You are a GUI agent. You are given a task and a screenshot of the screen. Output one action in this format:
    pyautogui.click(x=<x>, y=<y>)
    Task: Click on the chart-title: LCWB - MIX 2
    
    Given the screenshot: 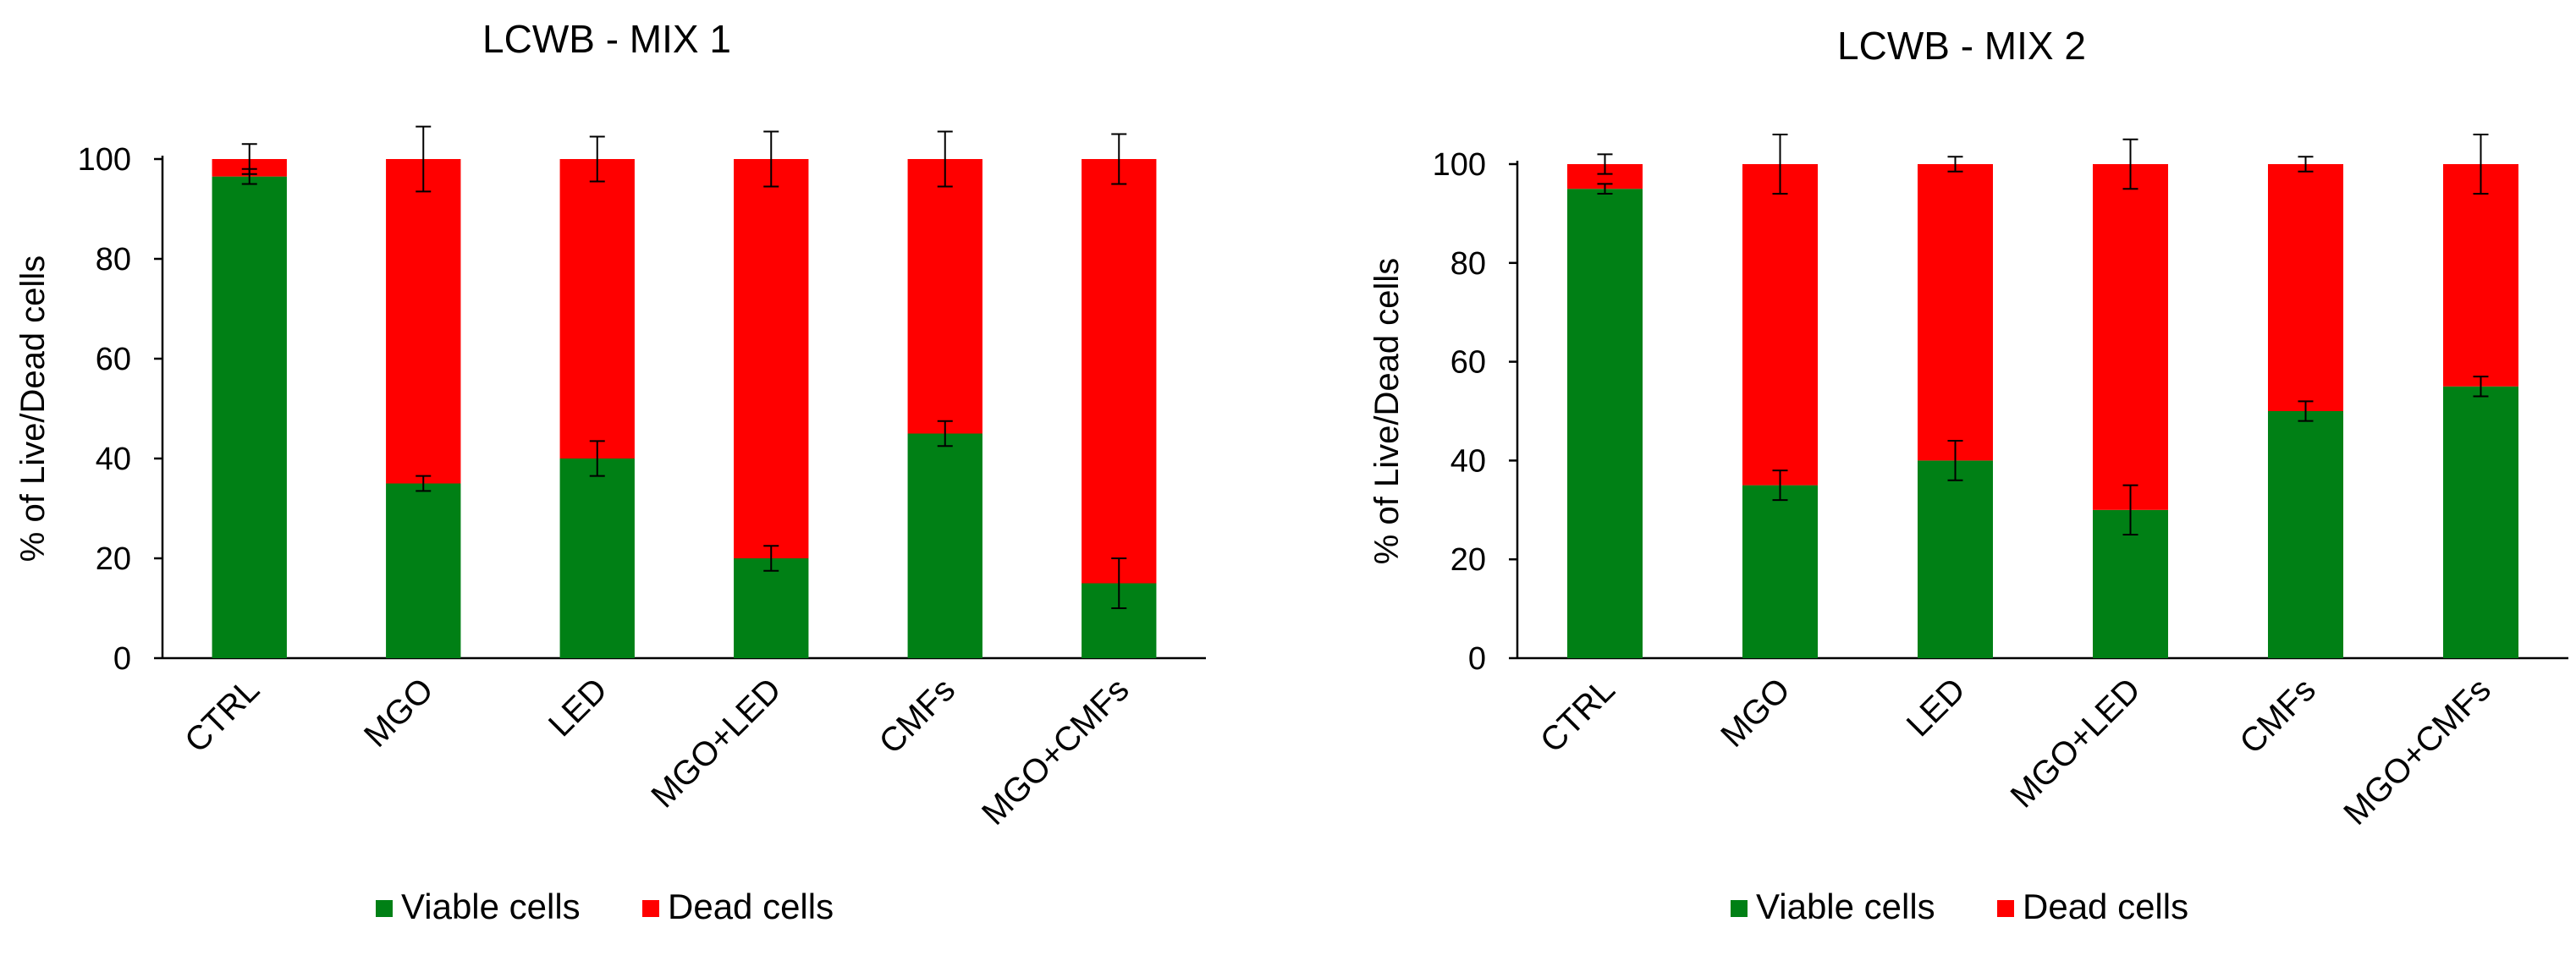 What is the action you would take?
    pyautogui.click(x=1961, y=46)
    